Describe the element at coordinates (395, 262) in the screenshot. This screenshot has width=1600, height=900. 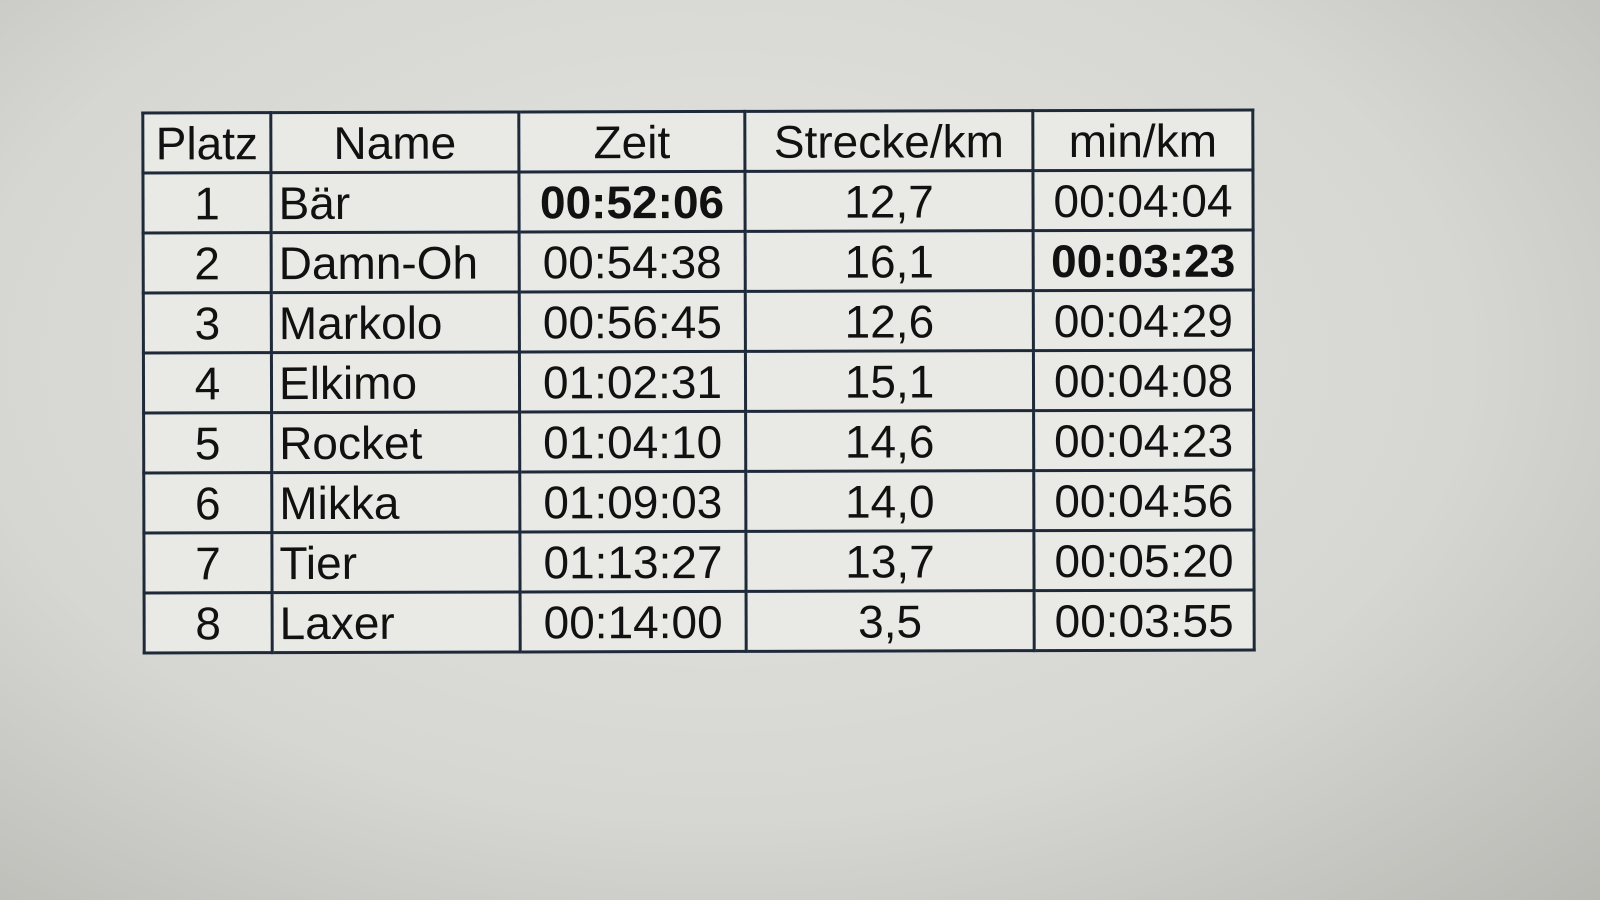
I see `cell-name: Damn-Oh` at that location.